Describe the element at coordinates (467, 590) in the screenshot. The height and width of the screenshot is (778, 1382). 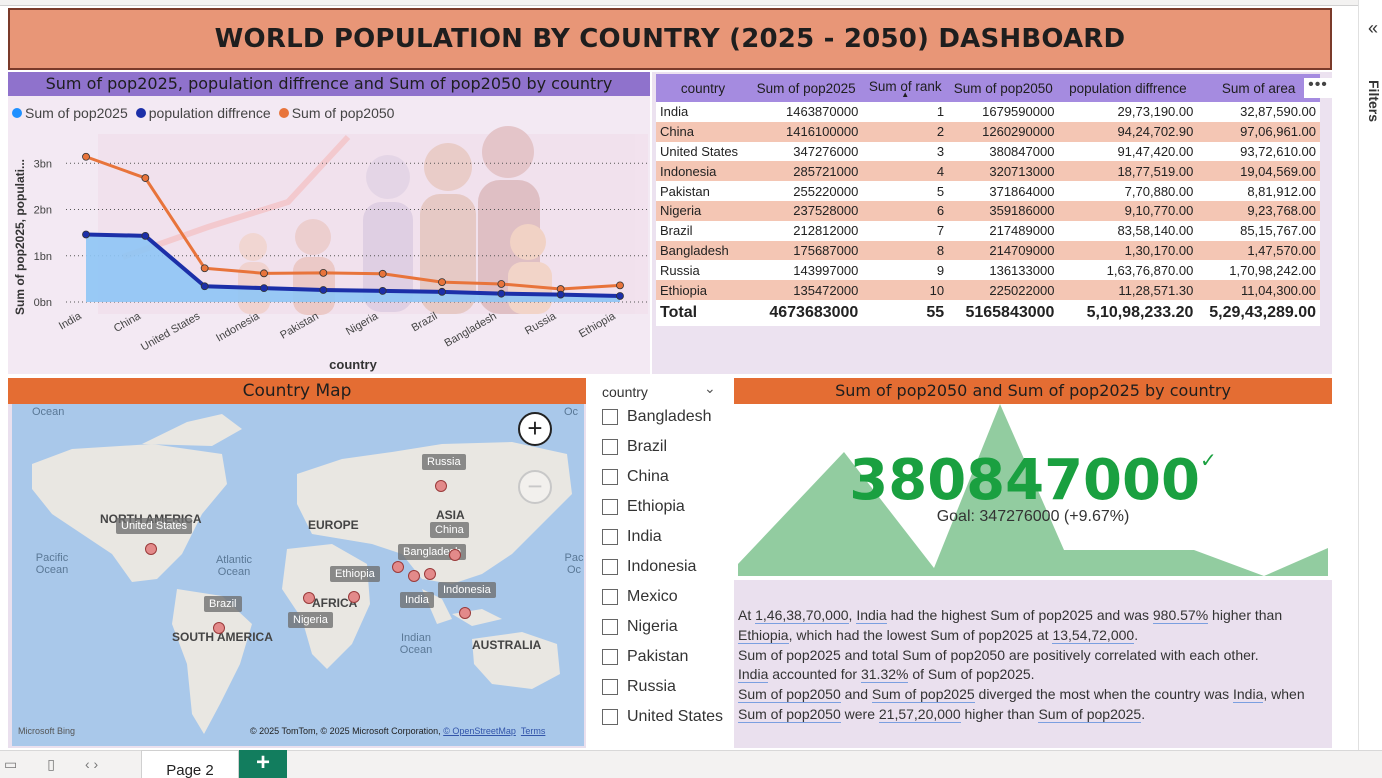
I see `map-tag-indonesia: Indonesia` at that location.